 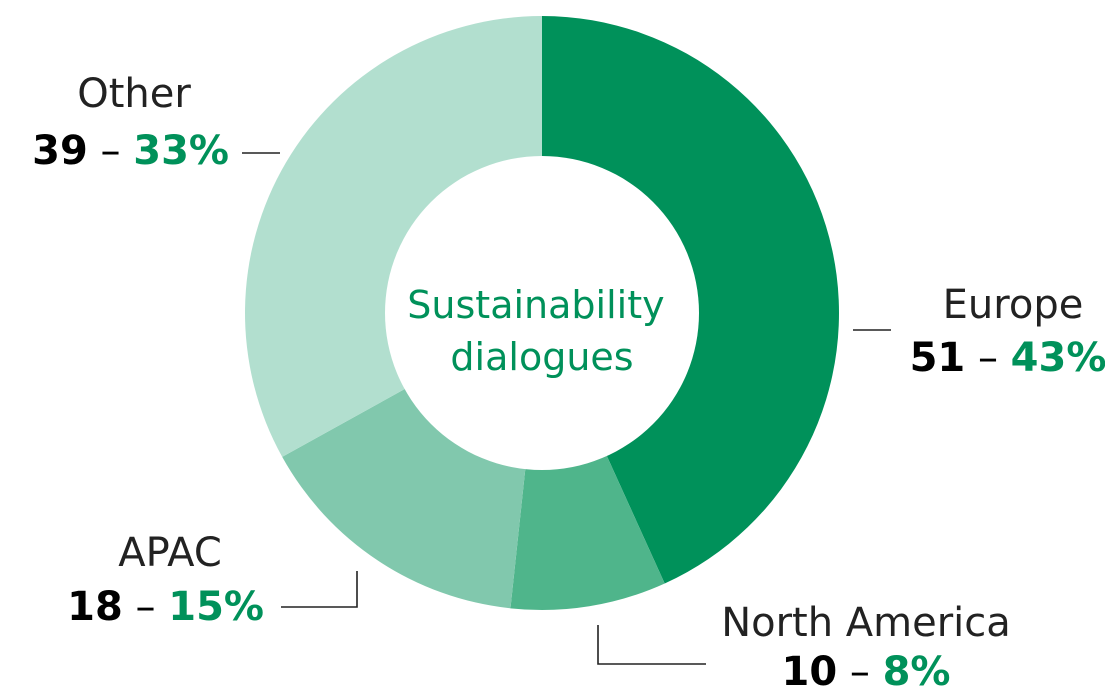 What do you see at coordinates (917, 671) in the screenshot?
I see `slice-percent-north-america: 8%` at bounding box center [917, 671].